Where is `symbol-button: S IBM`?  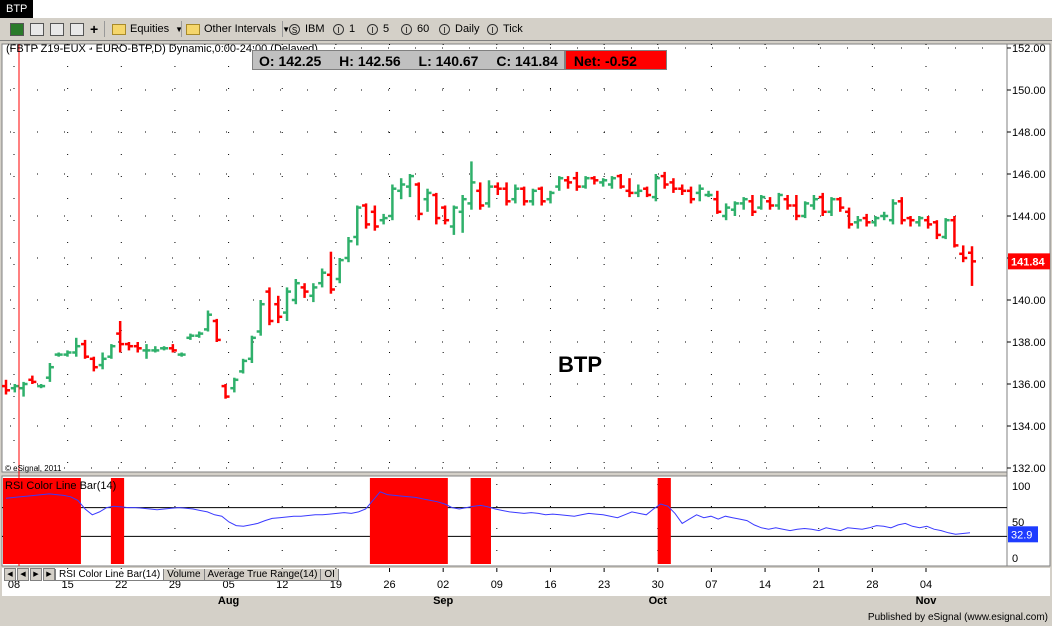 symbol-button: S IBM is located at coordinates (307, 29).